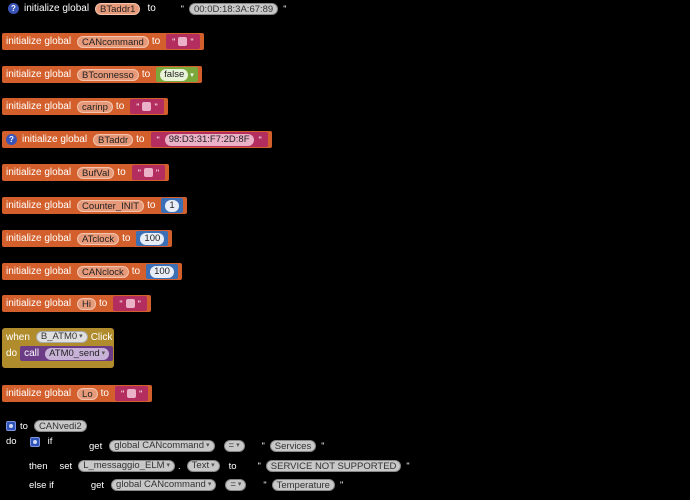 This screenshot has width=690, height=500. What do you see at coordinates (118, 8) in the screenshot?
I see `variable-name-field: BTaddr1` at bounding box center [118, 8].